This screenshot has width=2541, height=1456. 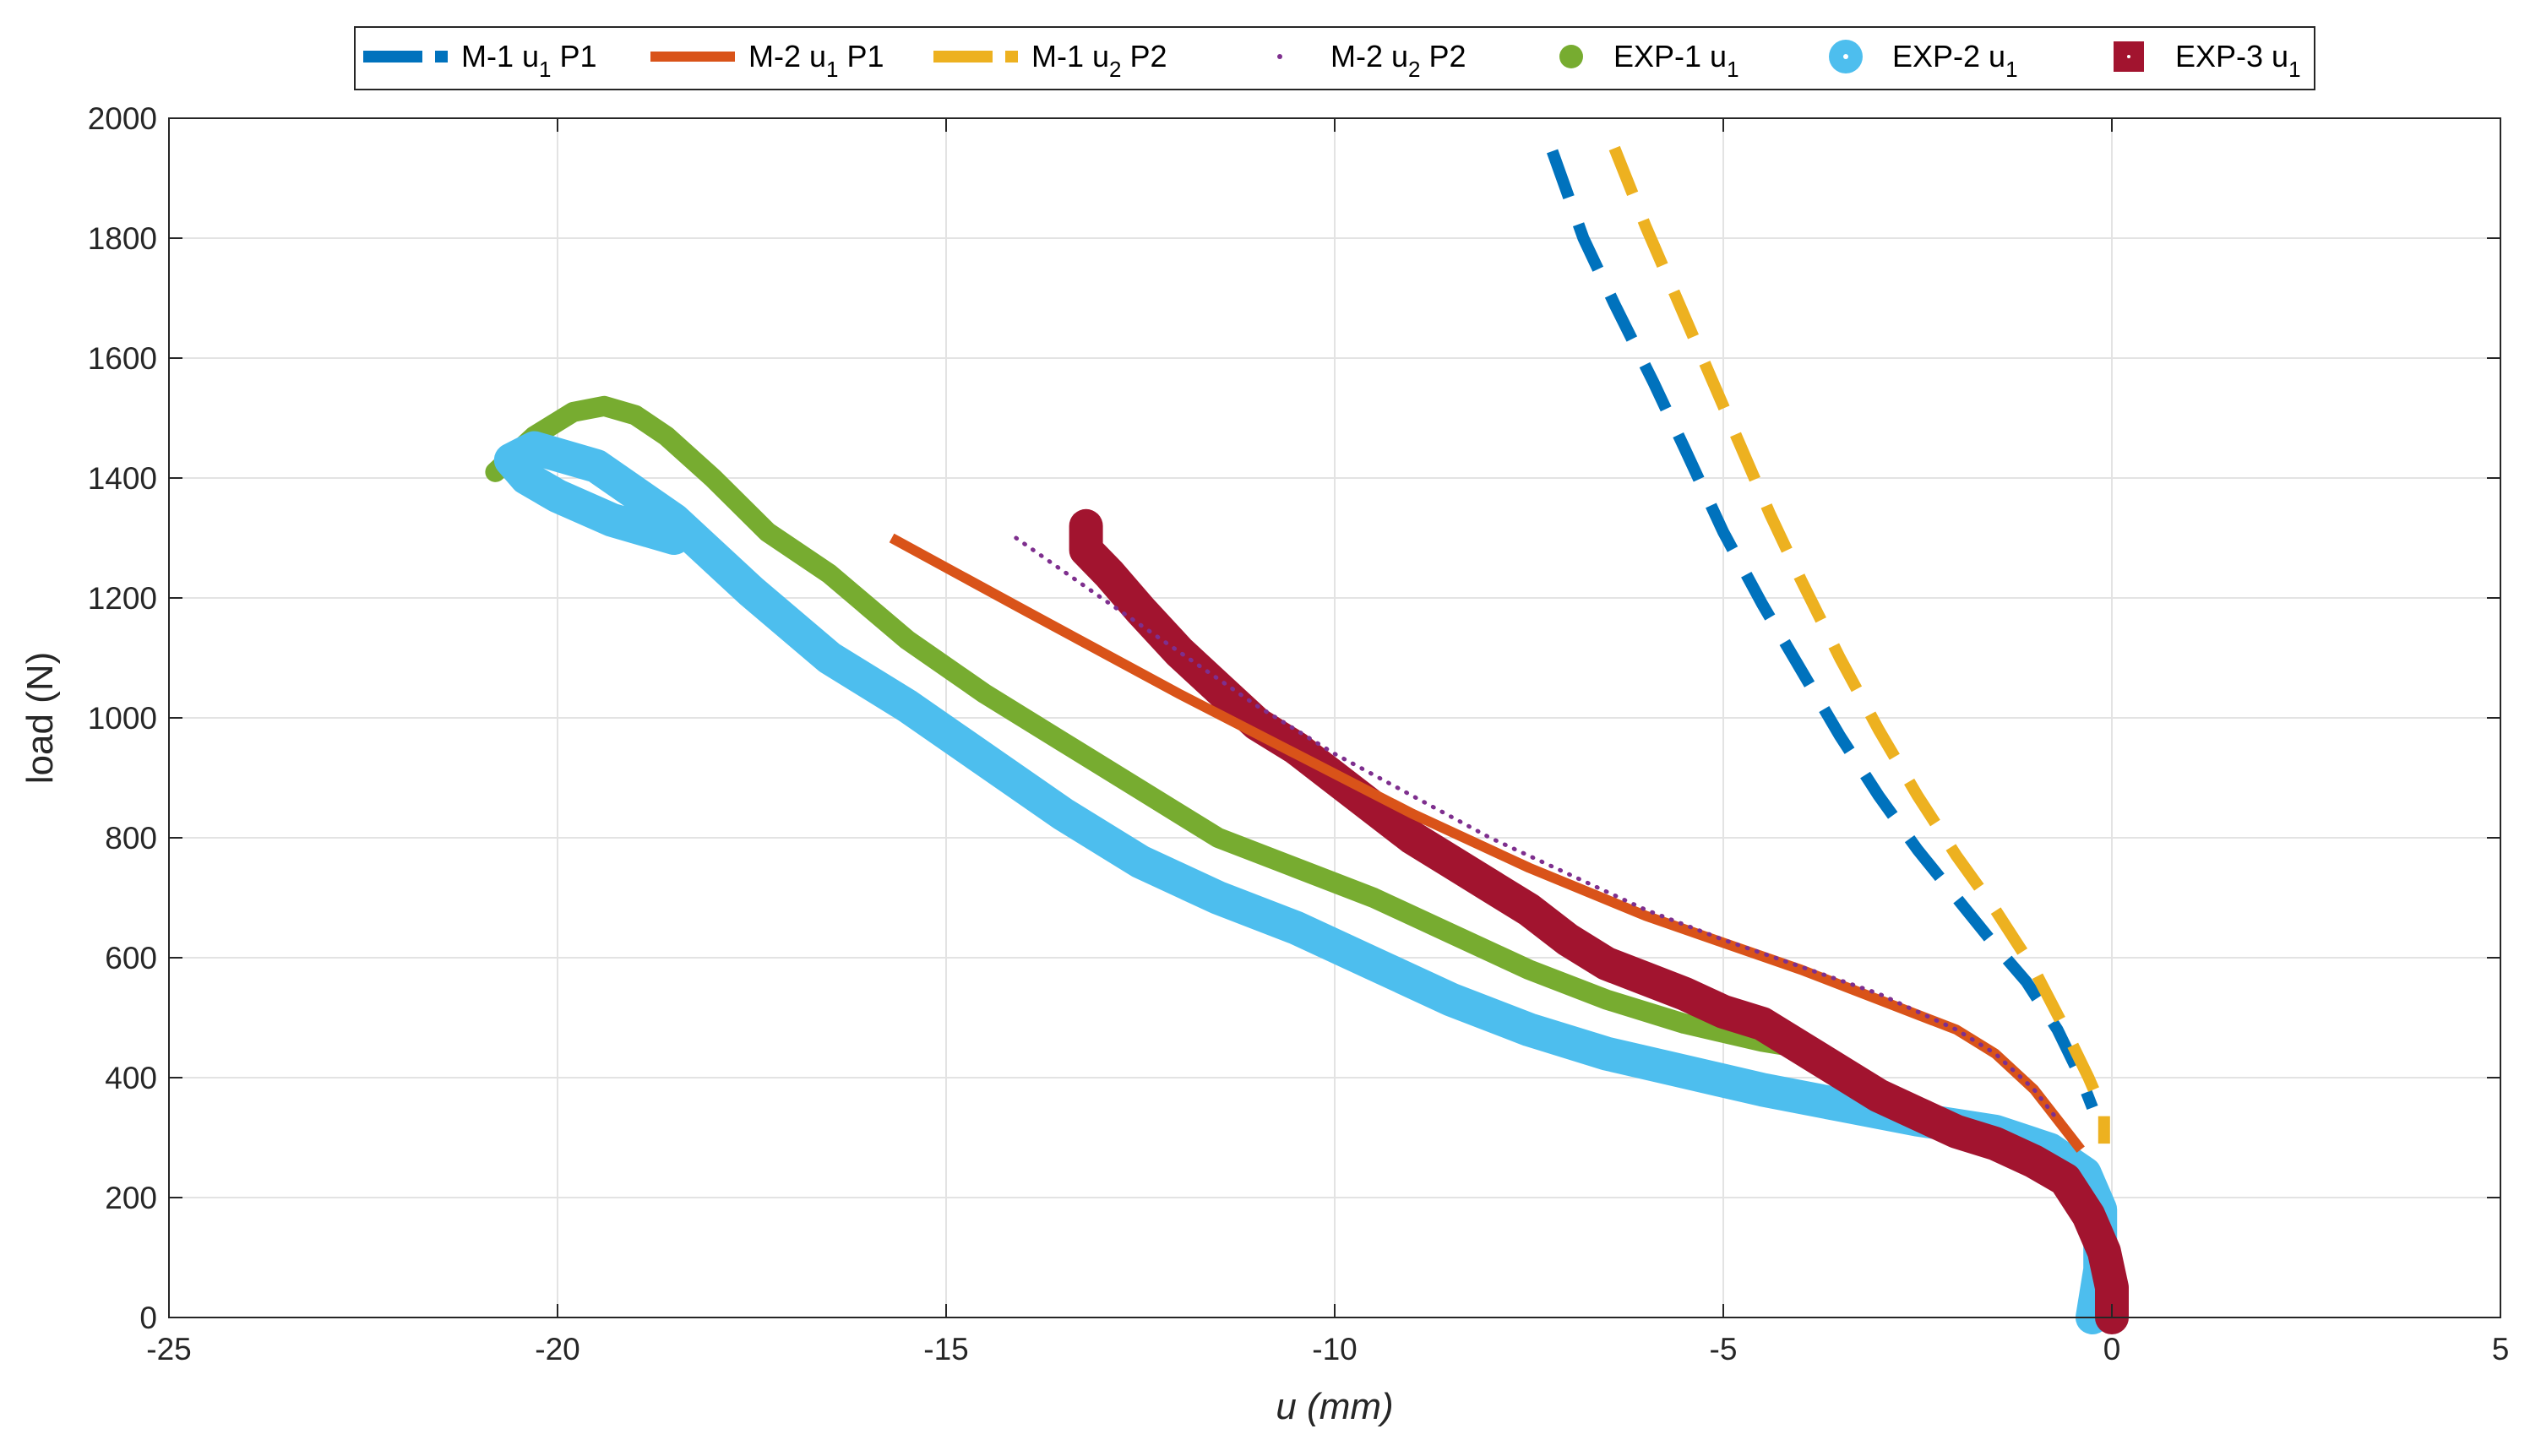 What do you see at coordinates (1732, 69) in the screenshot?
I see `legend-exp-1-u1-label-sub: 1` at bounding box center [1732, 69].